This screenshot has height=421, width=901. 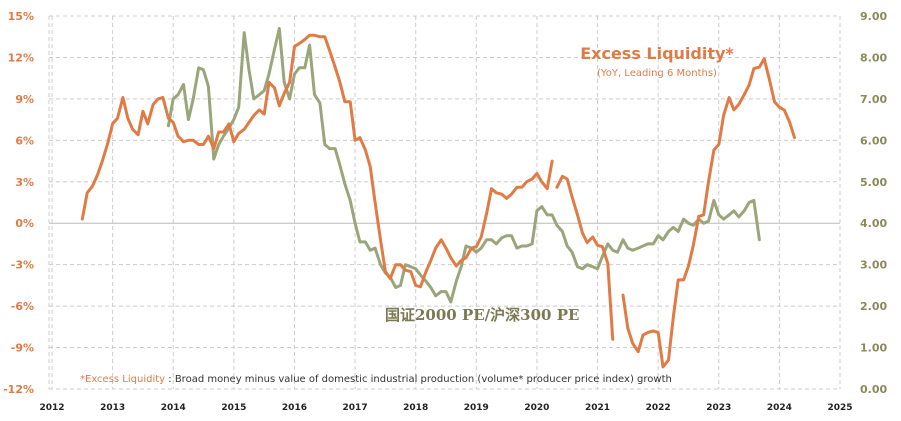 What do you see at coordinates (22, 306) in the screenshot?
I see `y-left-tick-label: -6%` at bounding box center [22, 306].